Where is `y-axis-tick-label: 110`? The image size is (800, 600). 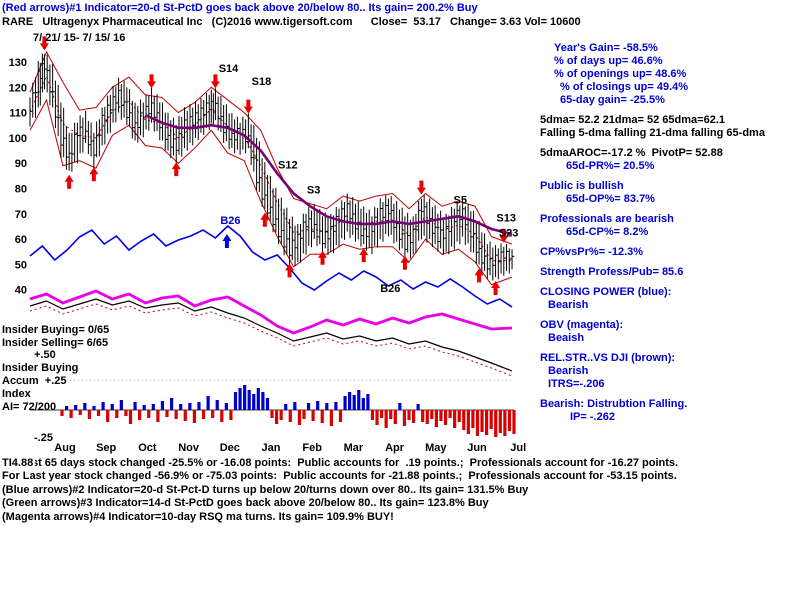
y-axis-tick-label: 110 is located at coordinates (18, 114).